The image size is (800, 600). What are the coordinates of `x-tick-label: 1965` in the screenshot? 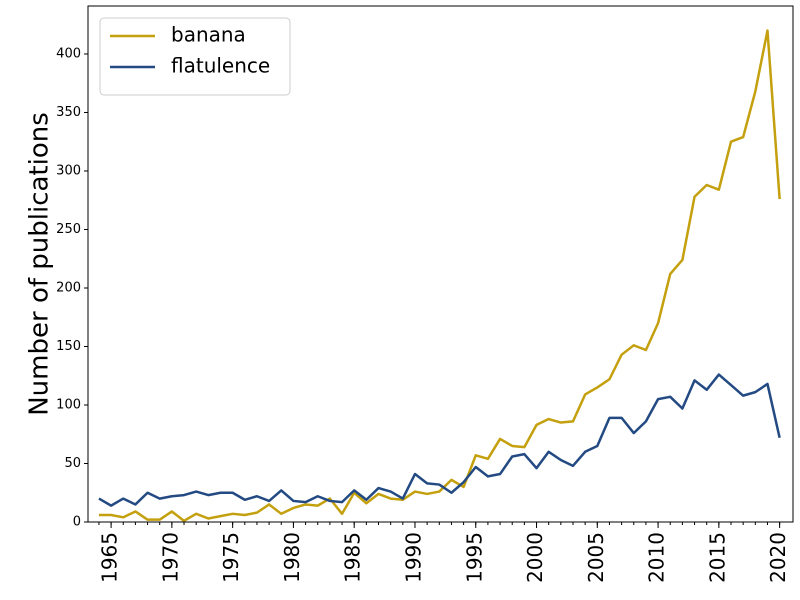 It's located at (110, 557).